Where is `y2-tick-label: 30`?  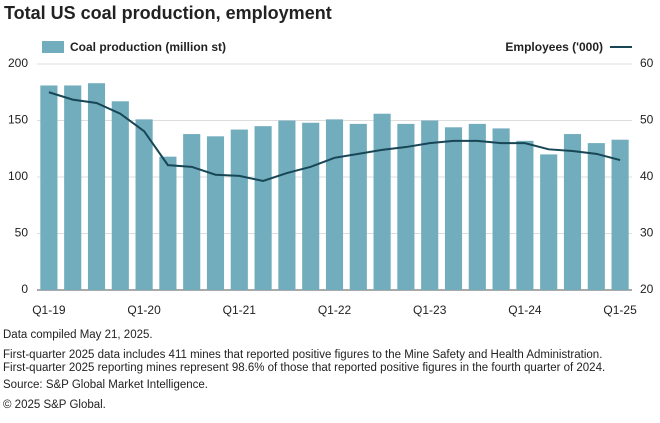
y2-tick-label: 30 is located at coordinates (647, 233).